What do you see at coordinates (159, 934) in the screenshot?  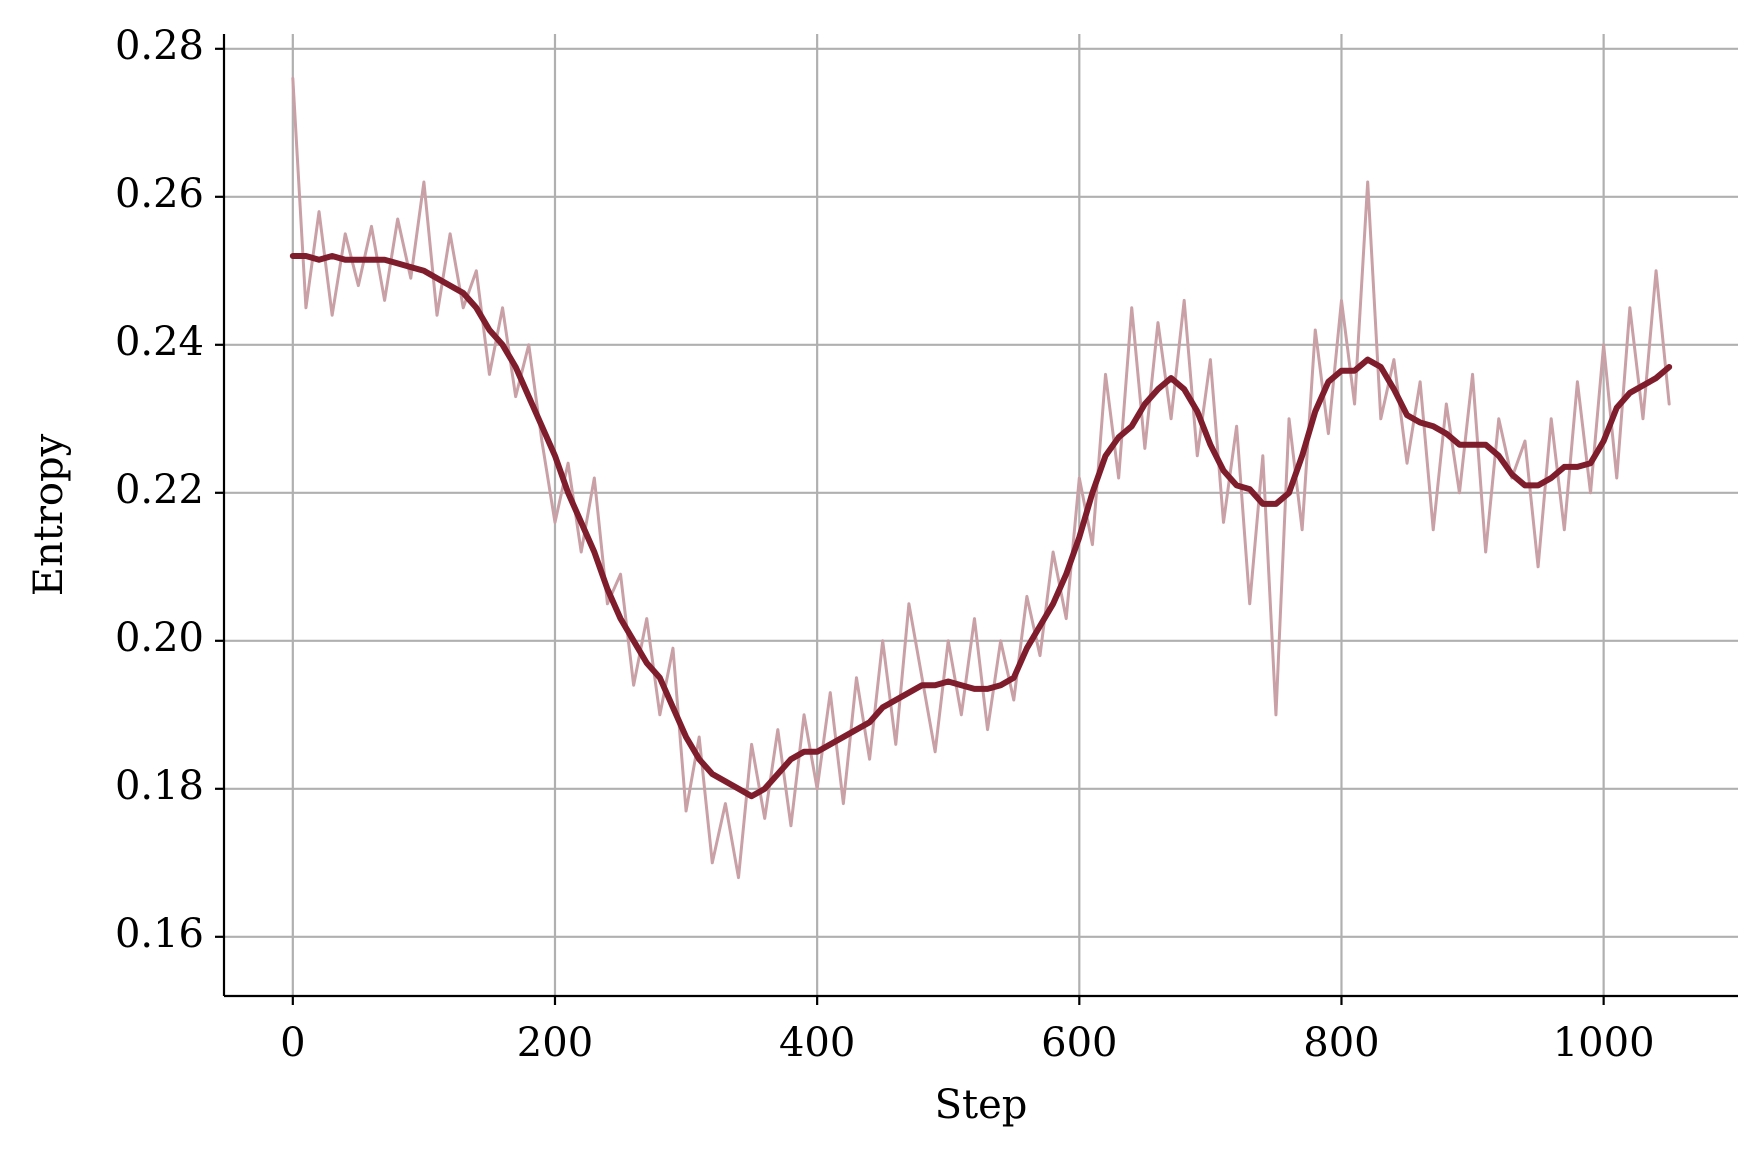 I see `y-tick-label: 0.16` at bounding box center [159, 934].